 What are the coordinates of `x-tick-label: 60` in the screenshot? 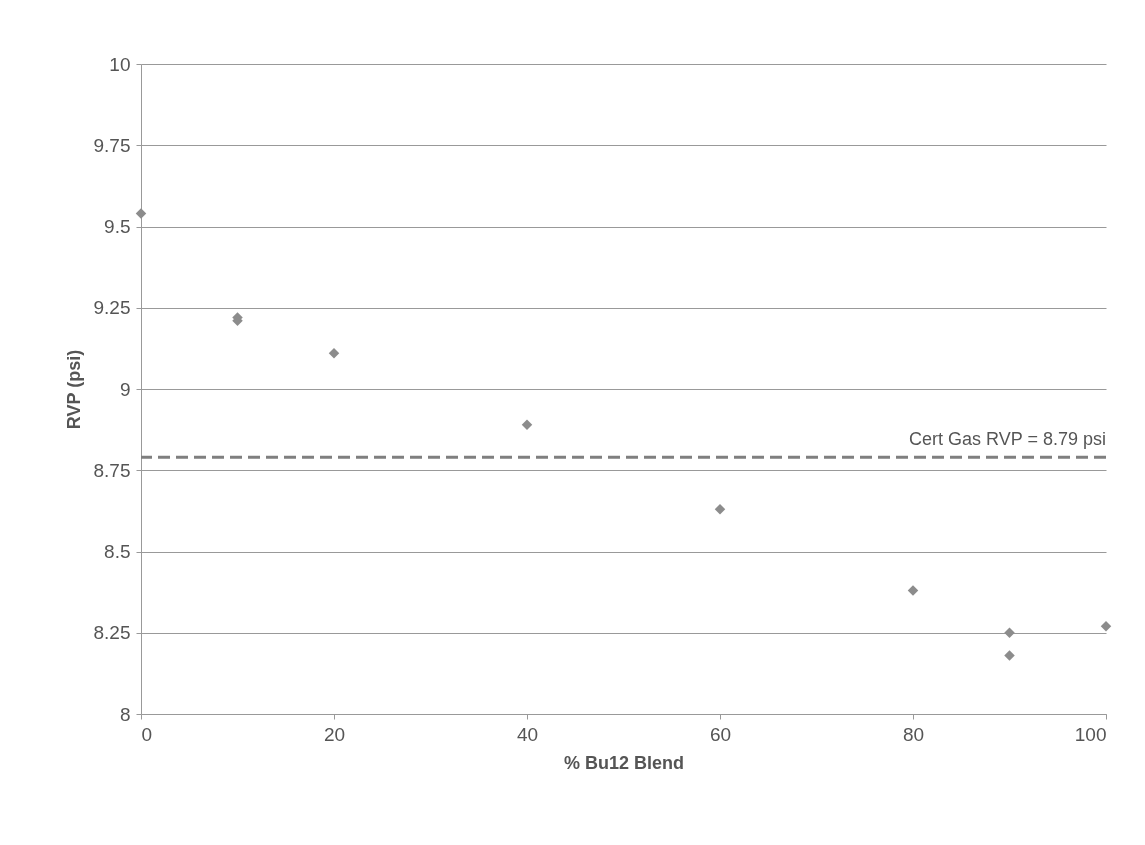 It's located at (720, 734).